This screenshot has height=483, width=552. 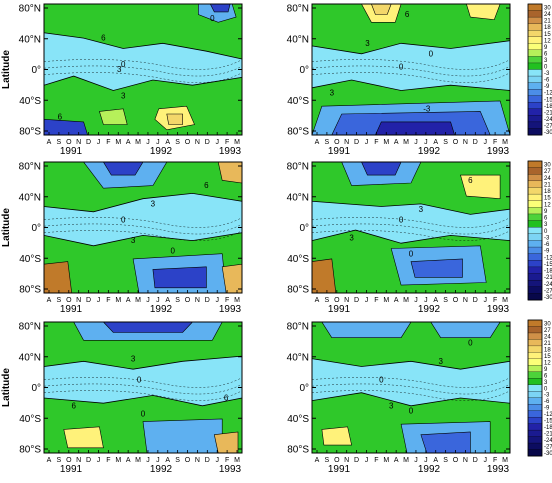 What do you see at coordinates (73, 405) in the screenshot?
I see `contour-label: 6` at bounding box center [73, 405].